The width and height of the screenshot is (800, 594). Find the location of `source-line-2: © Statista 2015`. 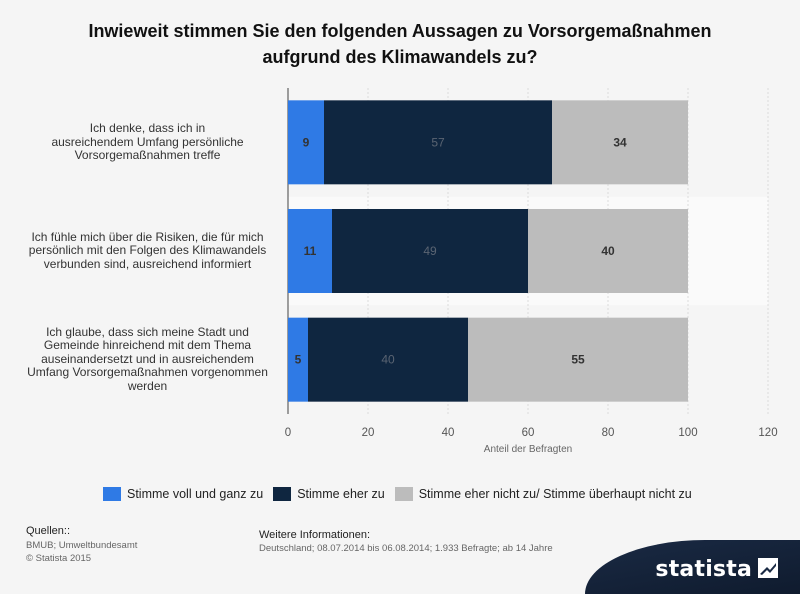

source-line-2: © Statista 2015 is located at coordinates (59, 558).